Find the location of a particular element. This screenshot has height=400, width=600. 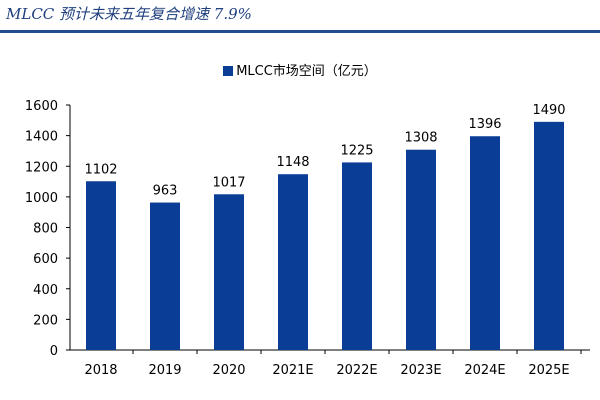

y-tick-label: 0 is located at coordinates (54, 351).